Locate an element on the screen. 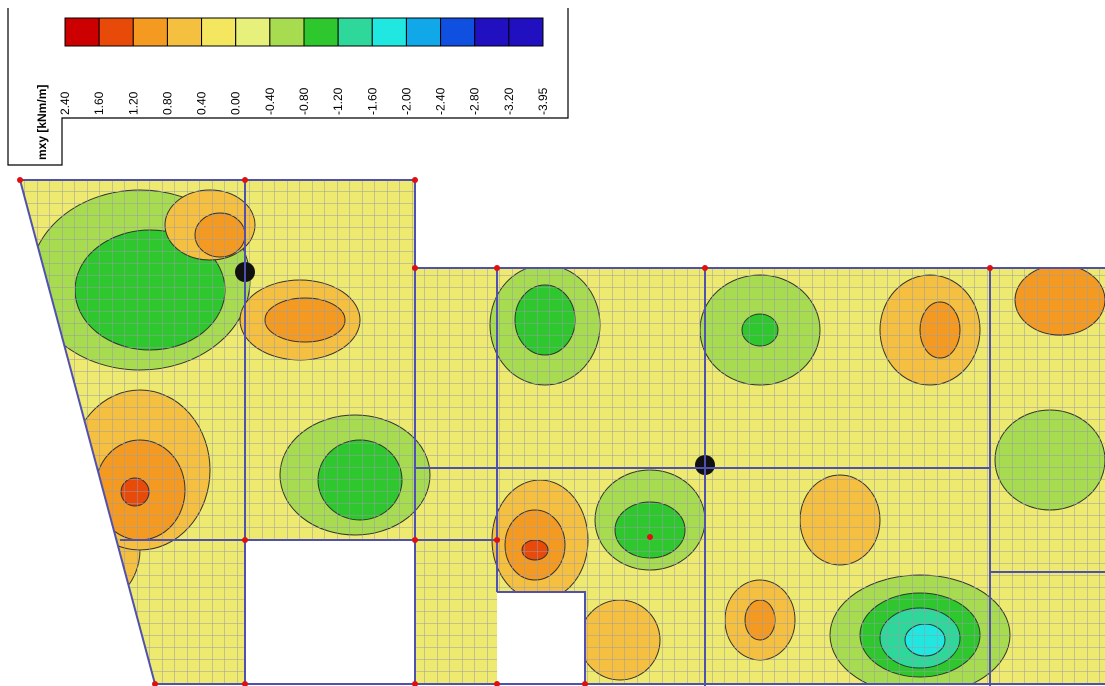 Image resolution: width=1105 pixels, height=686 pixels. legend-label: -1.20 is located at coordinates (338, 101).